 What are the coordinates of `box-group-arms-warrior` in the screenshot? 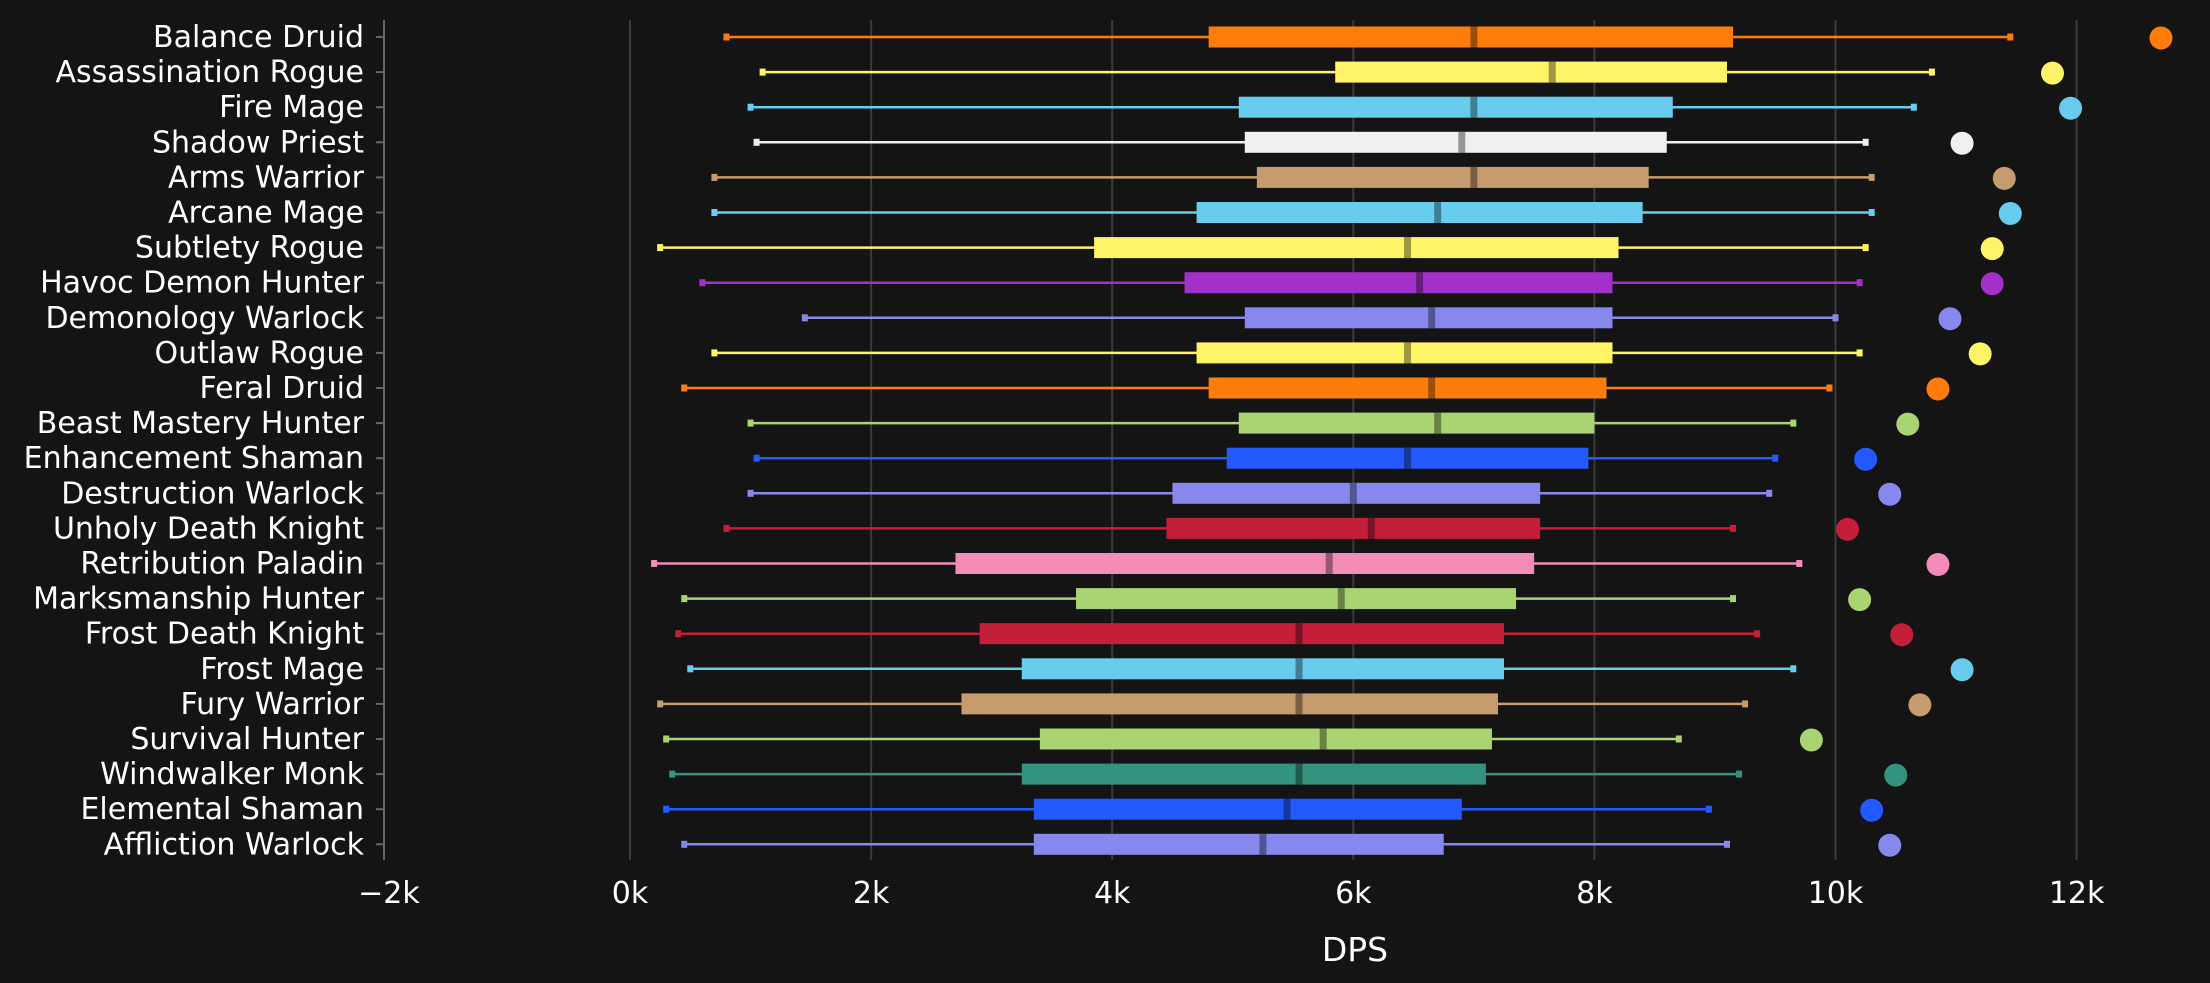 It's located at (1363, 178).